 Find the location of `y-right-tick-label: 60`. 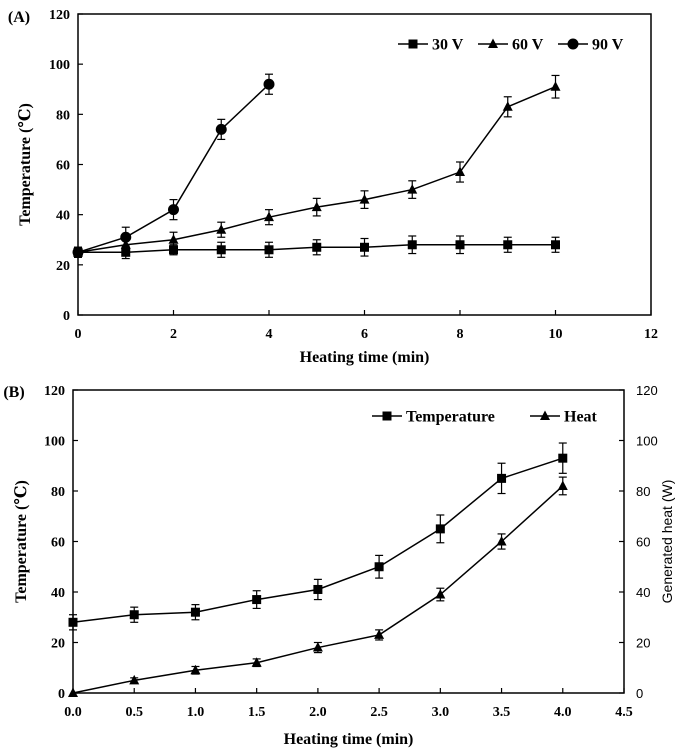

y-right-tick-label: 60 is located at coordinates (643, 542).